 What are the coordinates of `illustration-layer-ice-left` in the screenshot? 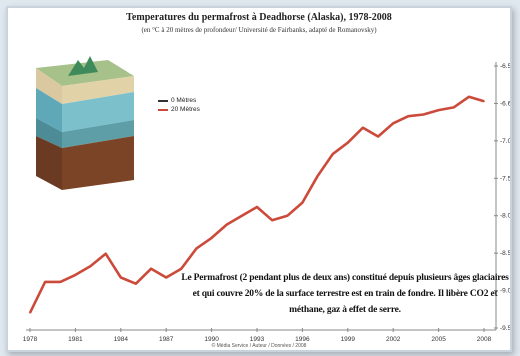 It's located at (49, 110).